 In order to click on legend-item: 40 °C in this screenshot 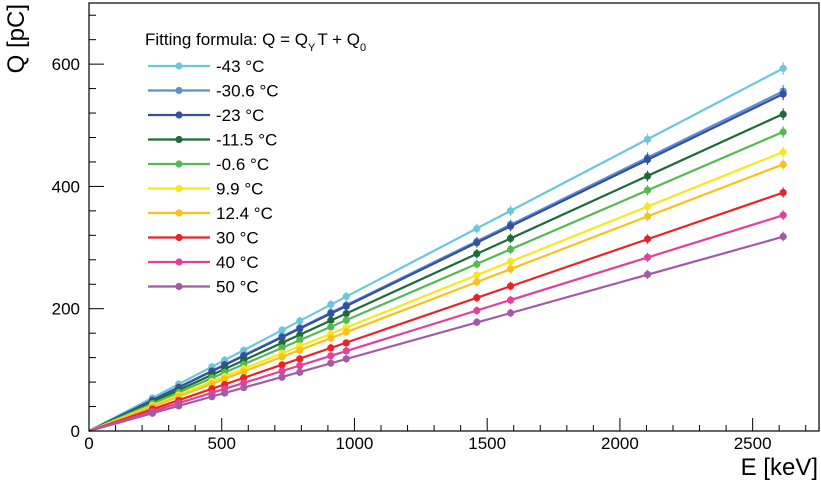, I will do `click(203, 262)`.